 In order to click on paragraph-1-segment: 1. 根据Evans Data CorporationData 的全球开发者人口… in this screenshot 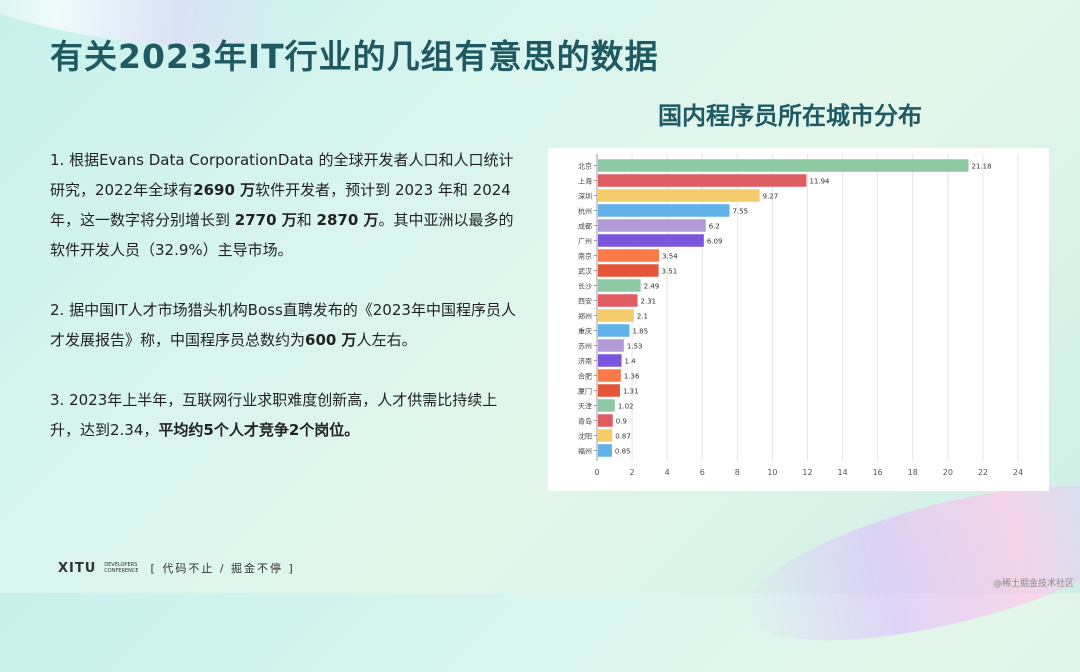, I will do `click(282, 175)`.